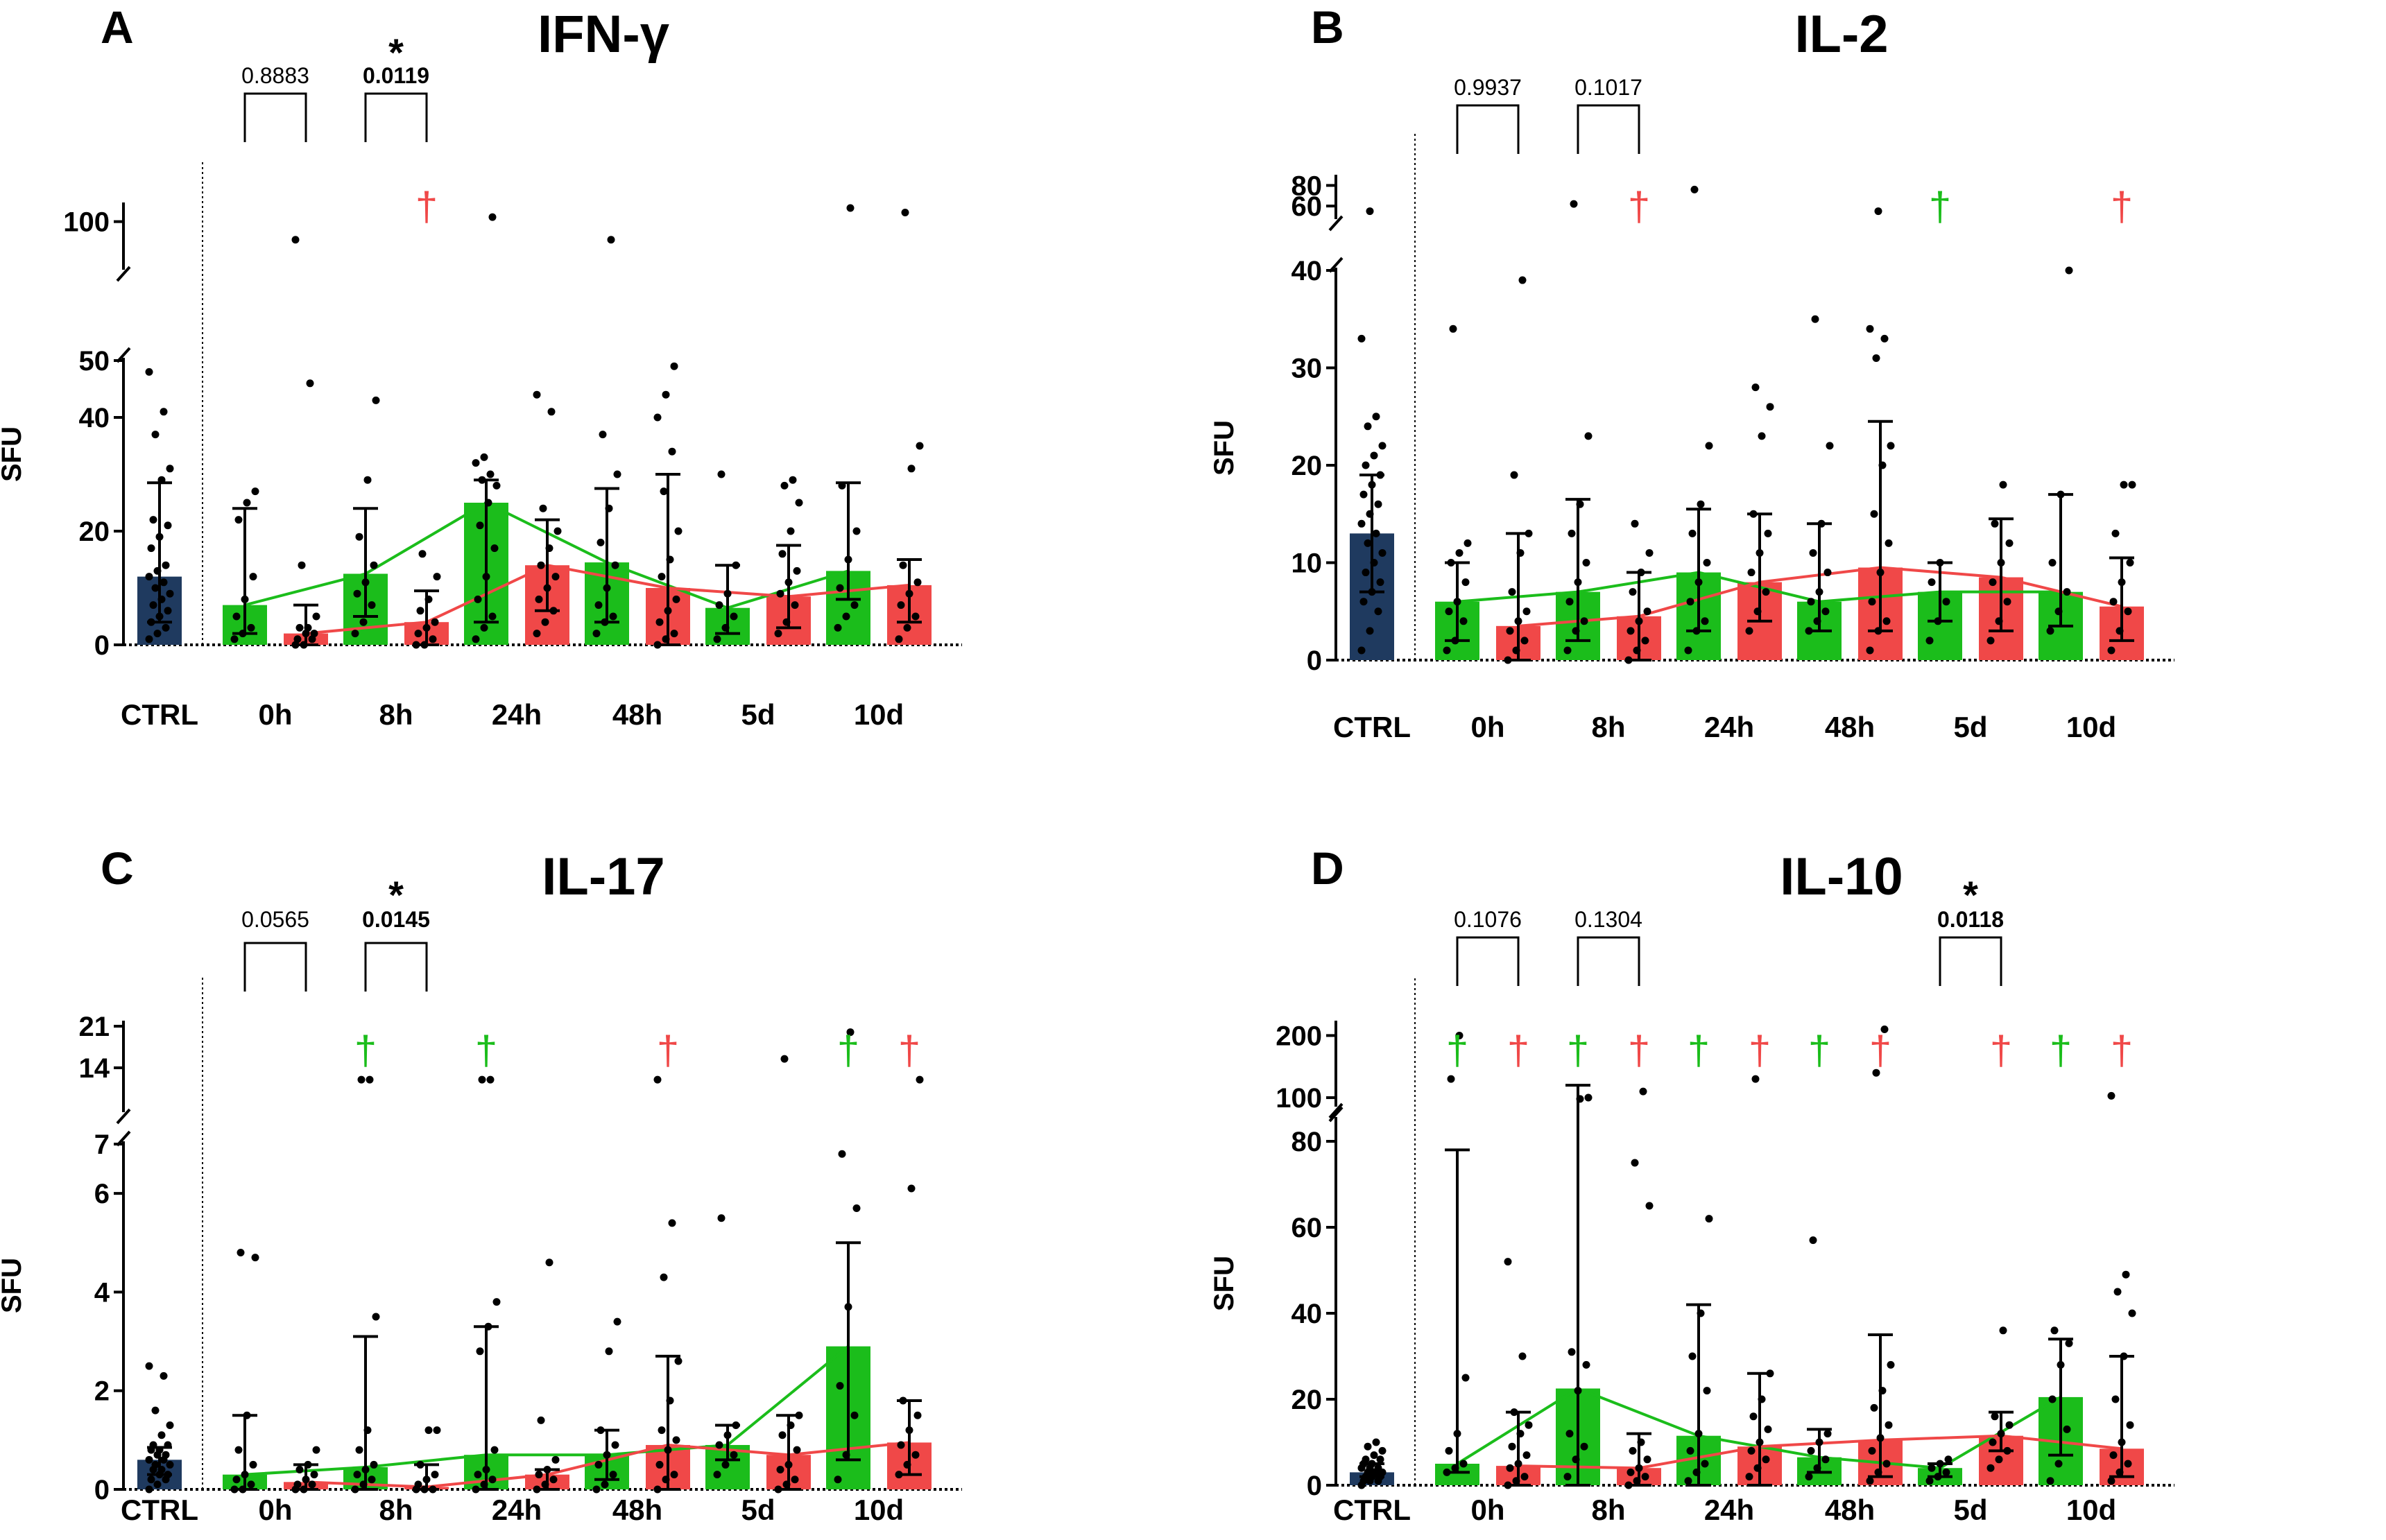 The image size is (2386, 1540). What do you see at coordinates (603, 877) in the screenshot?
I see `panel-title: IL-17` at bounding box center [603, 877].